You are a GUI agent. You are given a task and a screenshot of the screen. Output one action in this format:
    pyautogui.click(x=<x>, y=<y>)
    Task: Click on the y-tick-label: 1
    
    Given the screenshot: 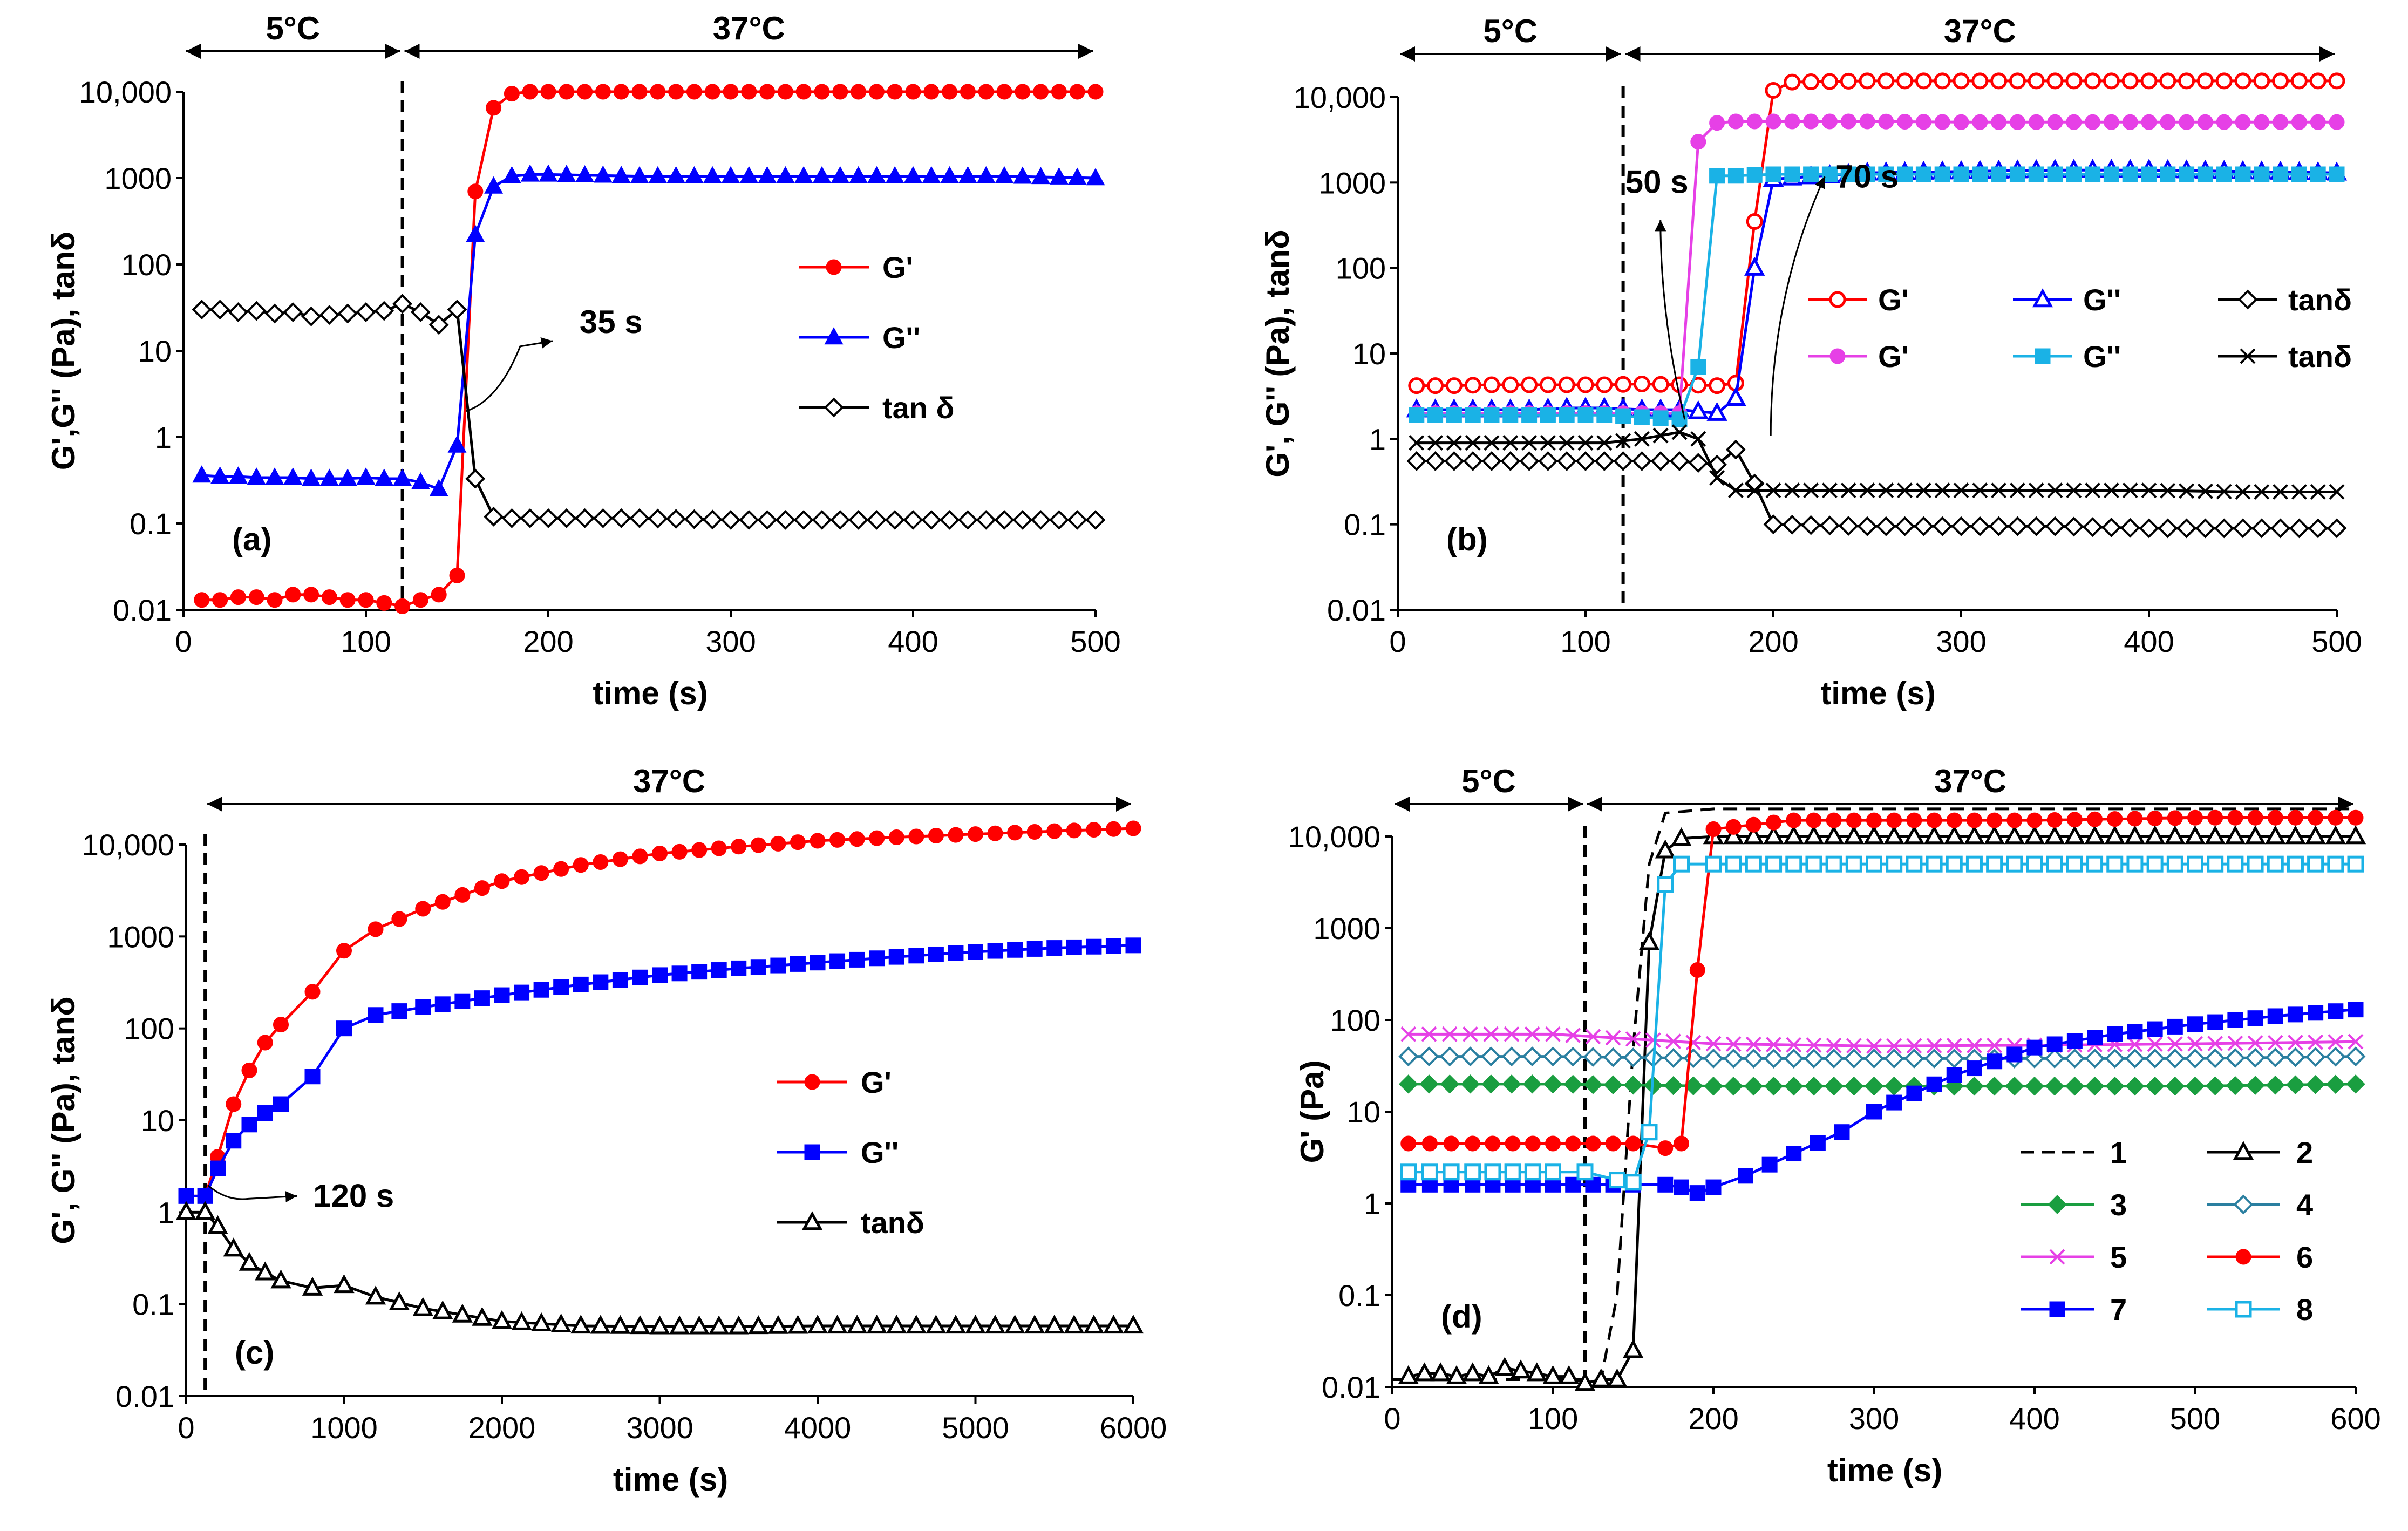 What is the action you would take?
    pyautogui.click(x=163, y=437)
    